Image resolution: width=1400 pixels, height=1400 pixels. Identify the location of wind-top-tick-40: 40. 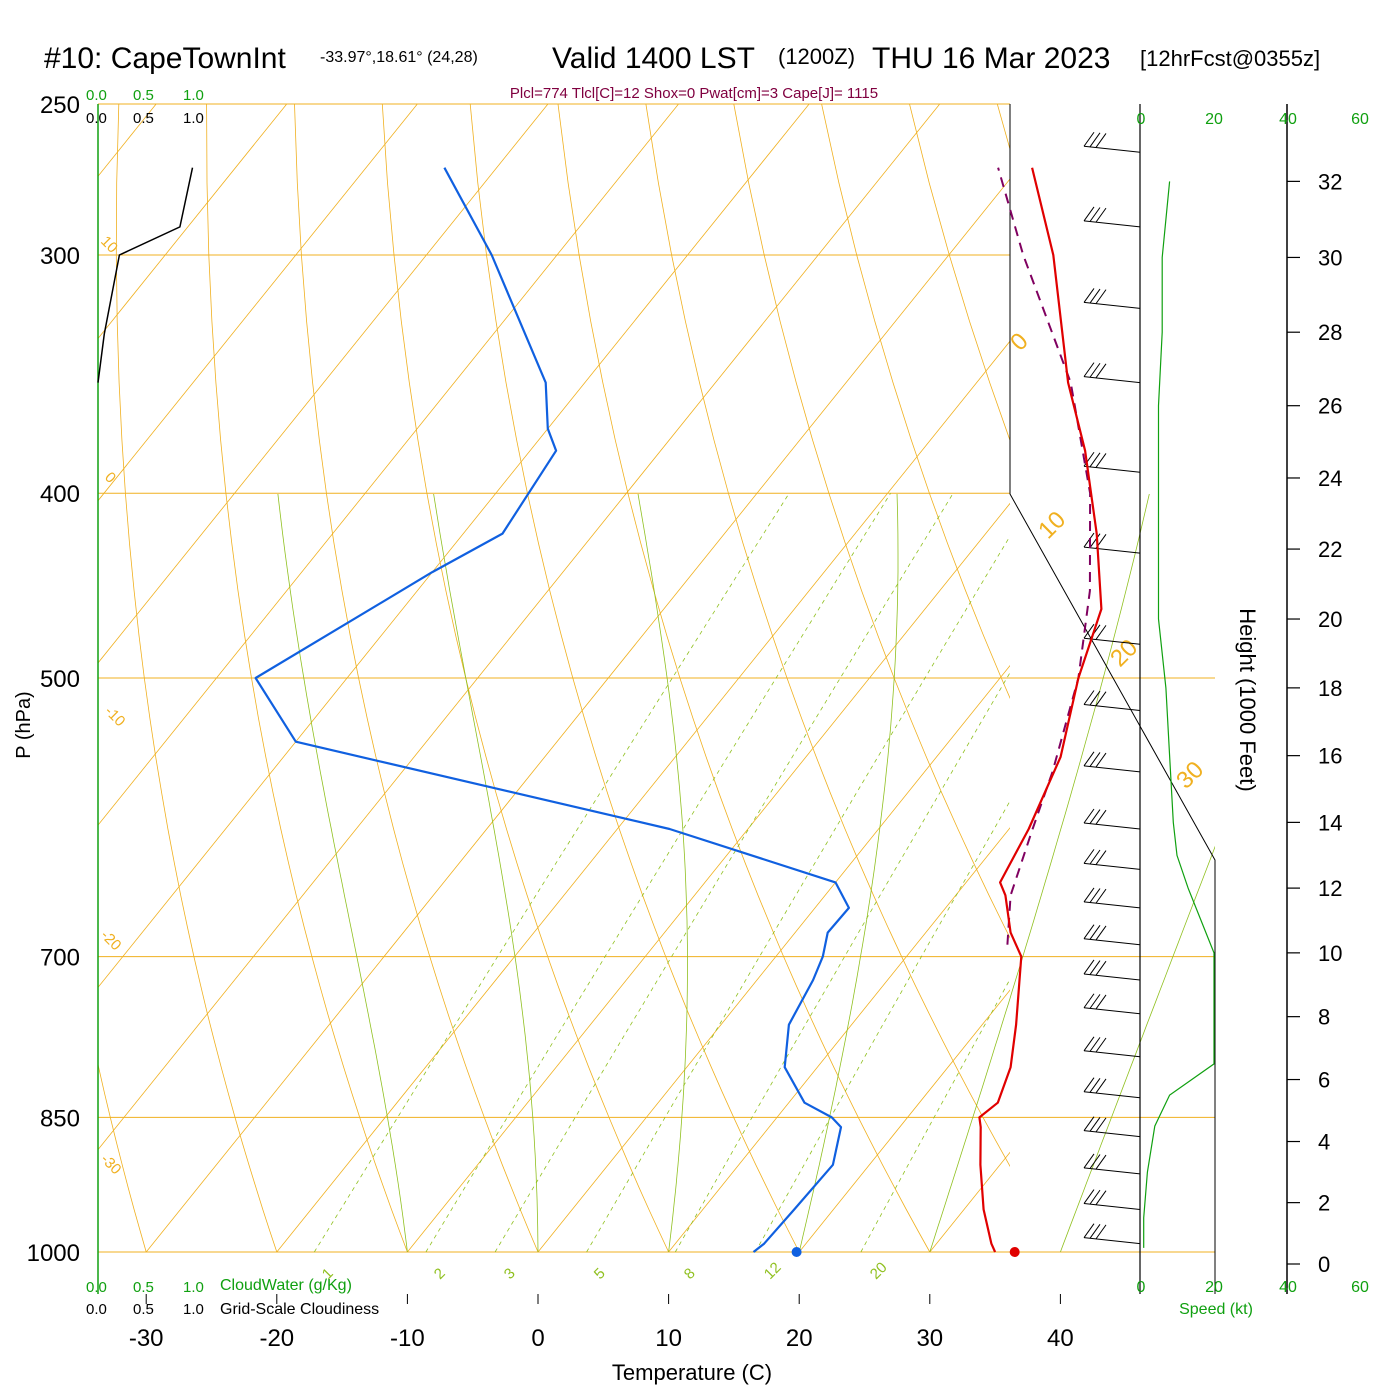
(1288, 119).